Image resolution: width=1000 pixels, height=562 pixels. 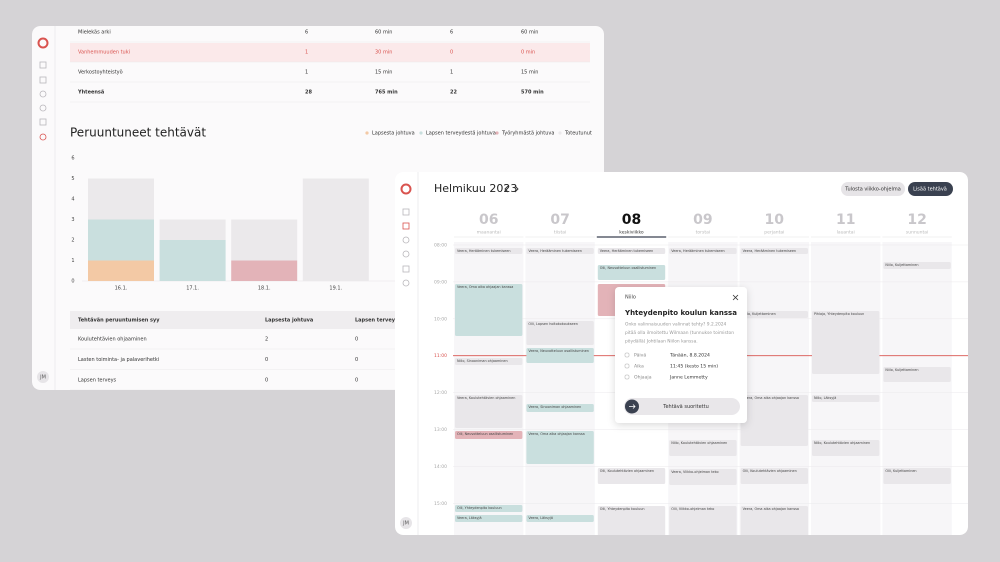 What do you see at coordinates (100, 73) in the screenshot?
I see `table-cell: Verkostoyhteistyö` at bounding box center [100, 73].